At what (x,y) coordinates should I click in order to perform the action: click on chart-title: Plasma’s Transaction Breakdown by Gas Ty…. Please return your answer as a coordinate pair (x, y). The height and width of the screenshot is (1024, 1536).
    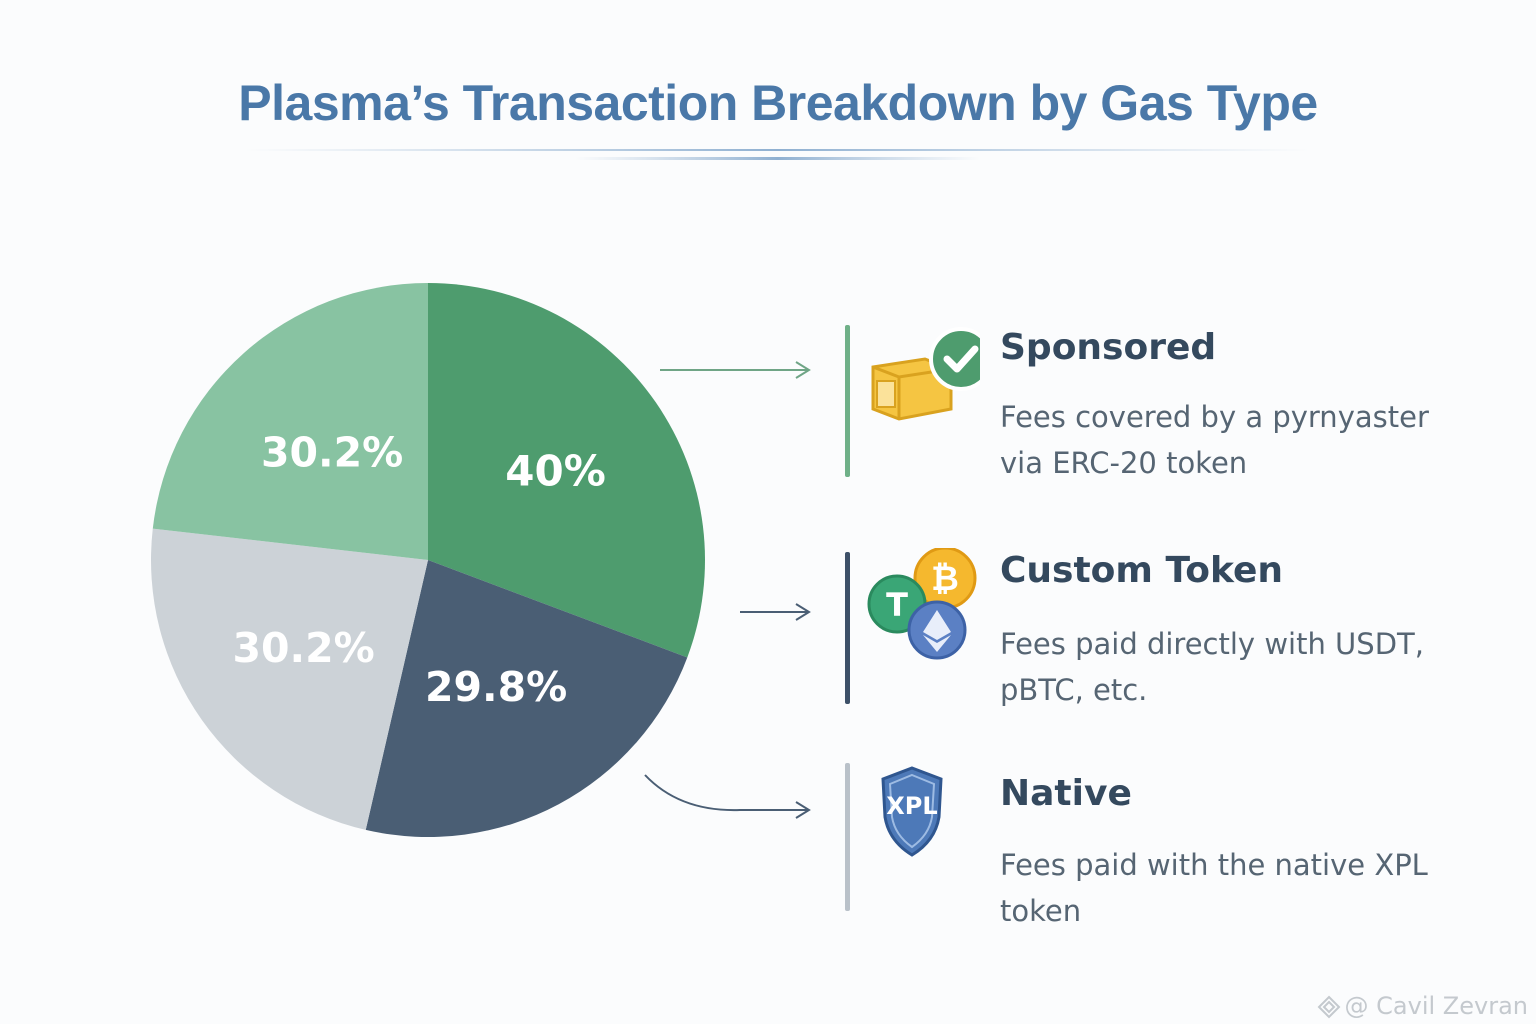
    Looking at the image, I should click on (778, 103).